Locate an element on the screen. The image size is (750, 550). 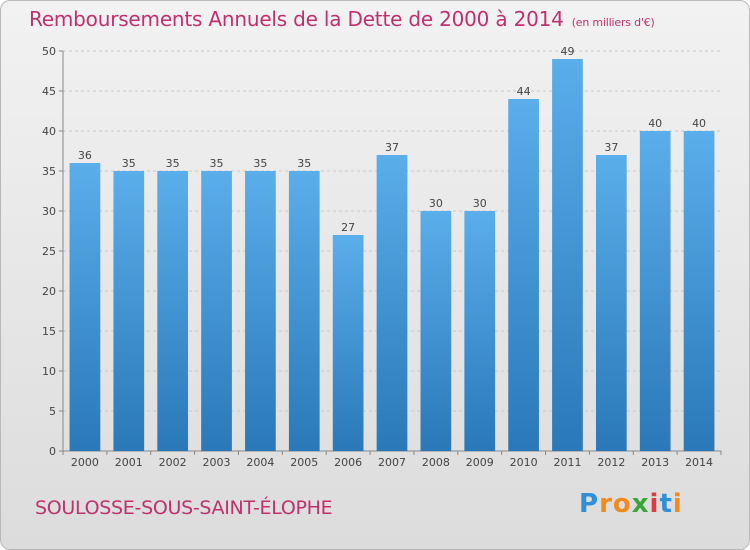
proxiti-logo: Proxiti is located at coordinates (631, 504).